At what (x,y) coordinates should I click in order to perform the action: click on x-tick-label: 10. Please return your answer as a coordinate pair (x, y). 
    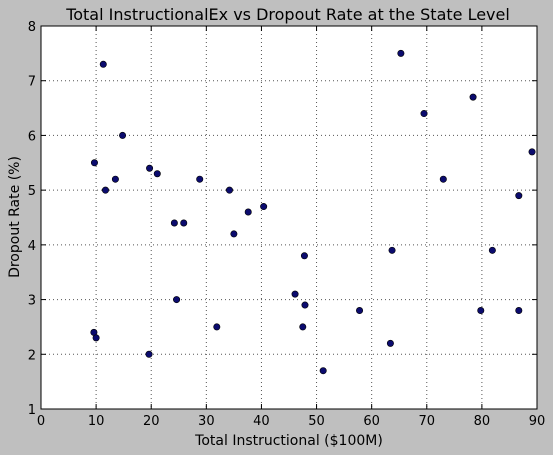
    Looking at the image, I should click on (96, 421).